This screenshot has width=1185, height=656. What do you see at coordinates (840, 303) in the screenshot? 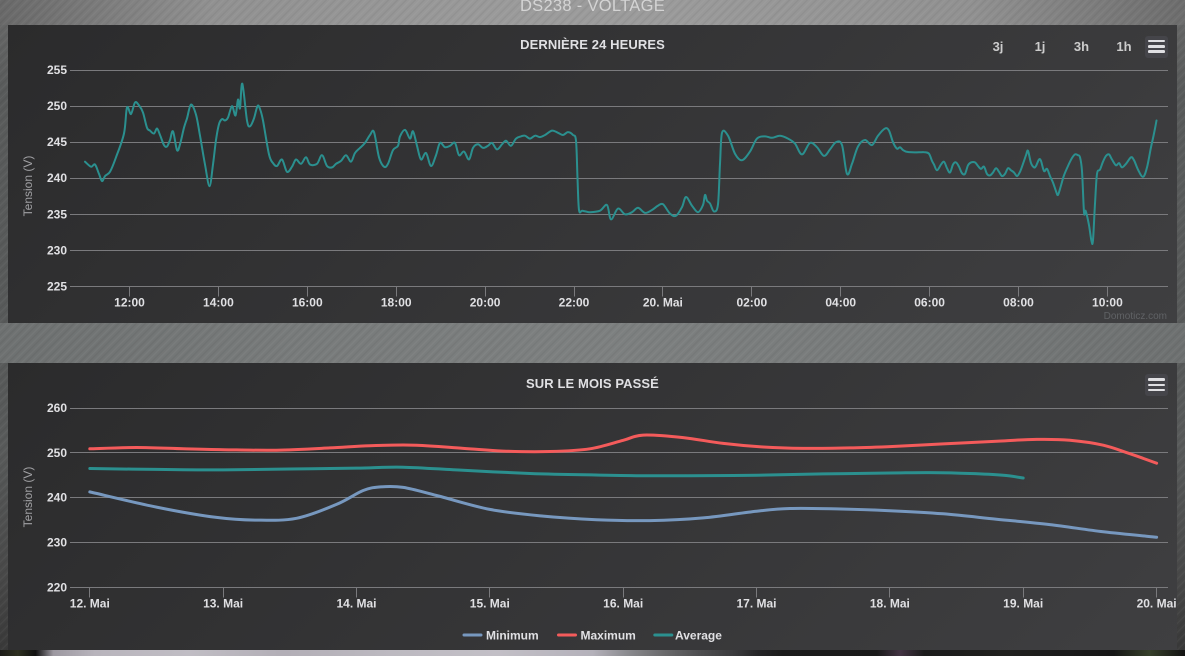
I see `svg-text: 04:00` at bounding box center [840, 303].